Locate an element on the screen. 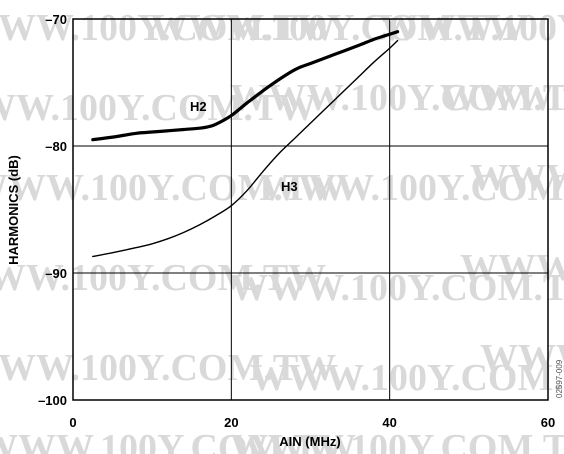 This screenshot has height=454, width=564. x-tick-label: 60 is located at coordinates (548, 422).